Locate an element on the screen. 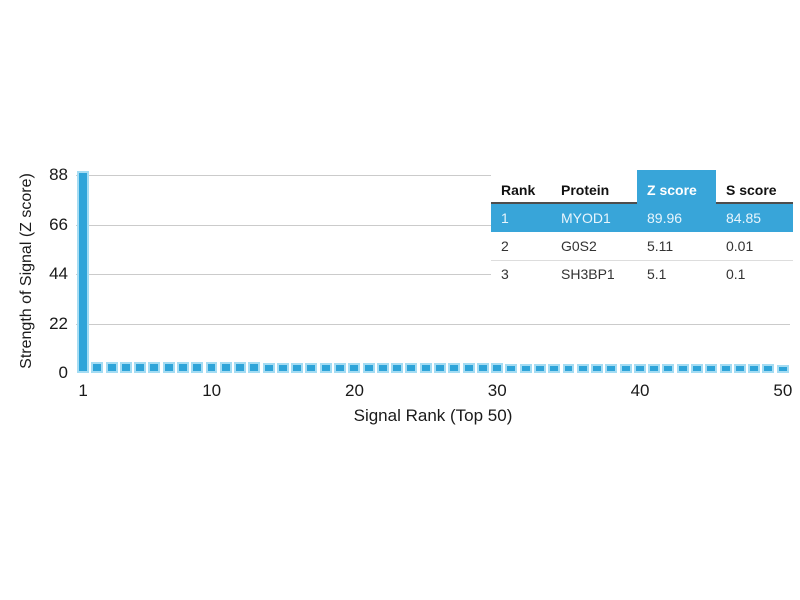  header-z-score: Z score is located at coordinates (676, 187).